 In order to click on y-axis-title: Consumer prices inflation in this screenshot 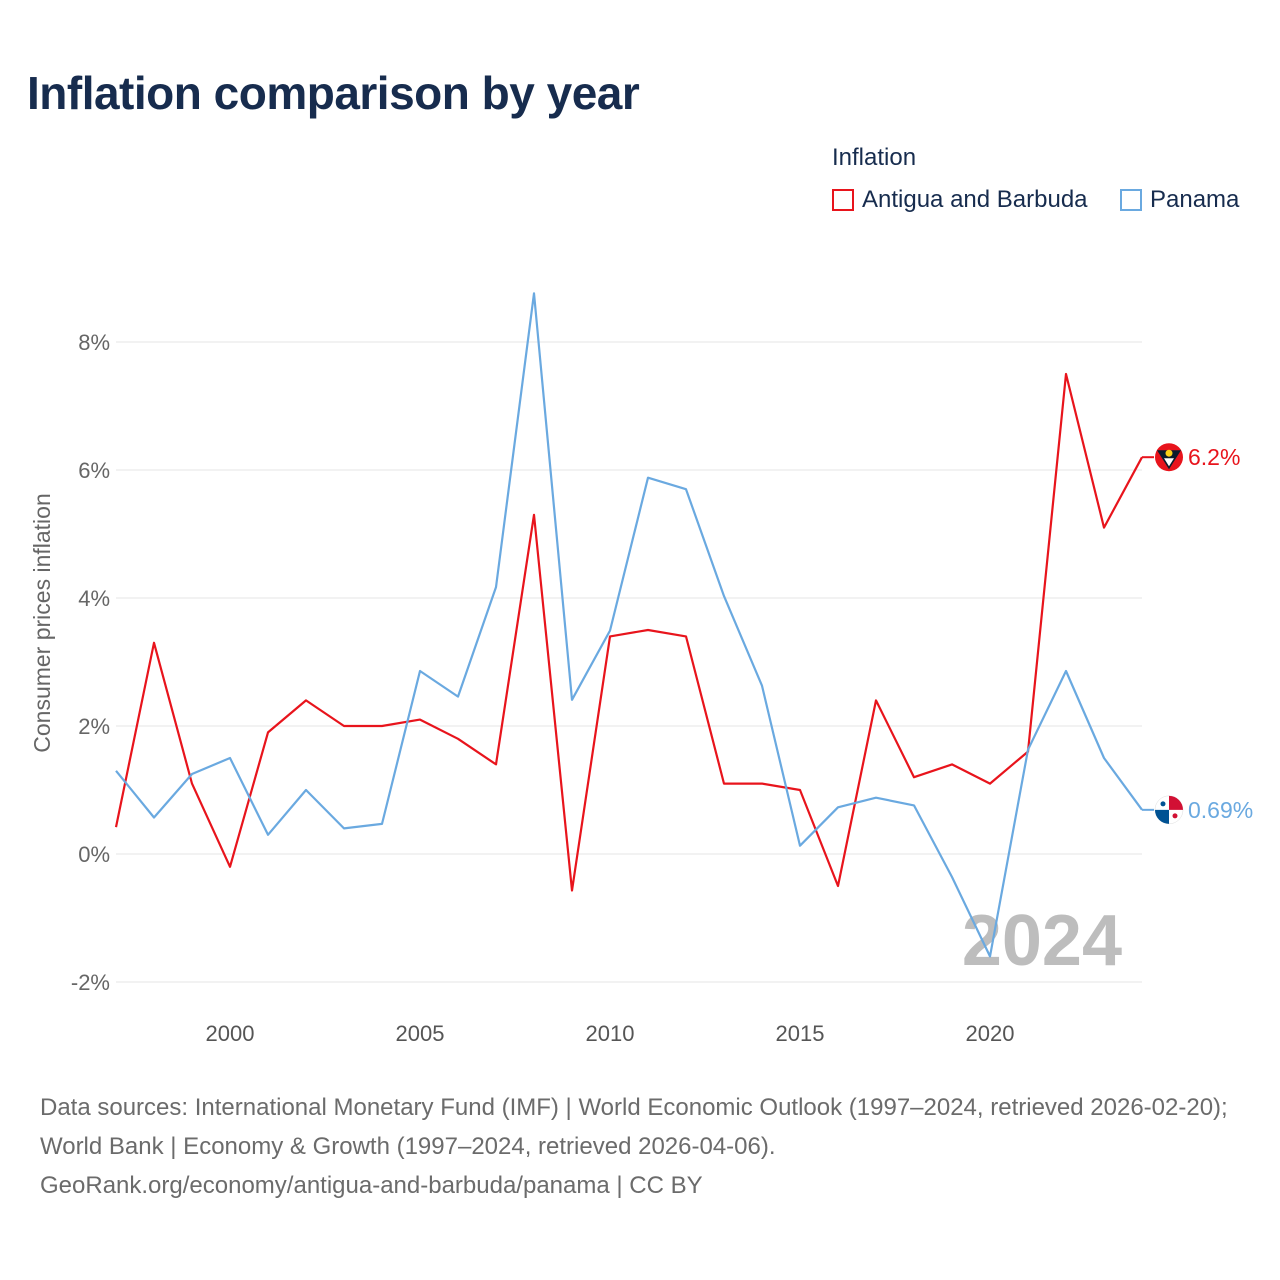, I will do `click(42, 623)`.